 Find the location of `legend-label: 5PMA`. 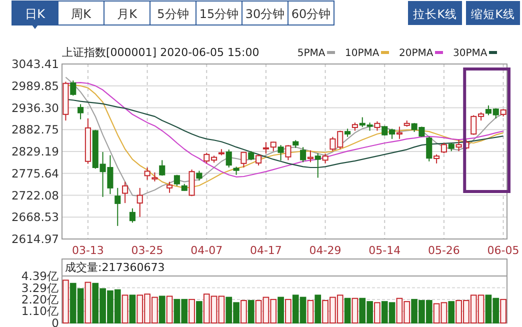

legend-label: 5PMA is located at coordinates (311, 53).